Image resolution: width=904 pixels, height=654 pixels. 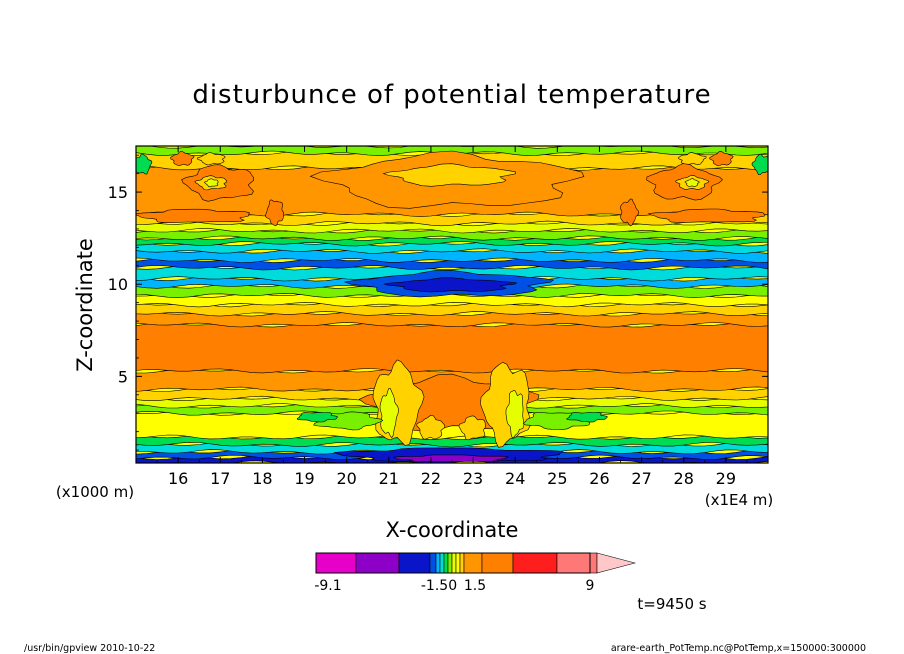 What do you see at coordinates (451, 95) in the screenshot?
I see `chart-title: disturbunce of potential temperature` at bounding box center [451, 95].